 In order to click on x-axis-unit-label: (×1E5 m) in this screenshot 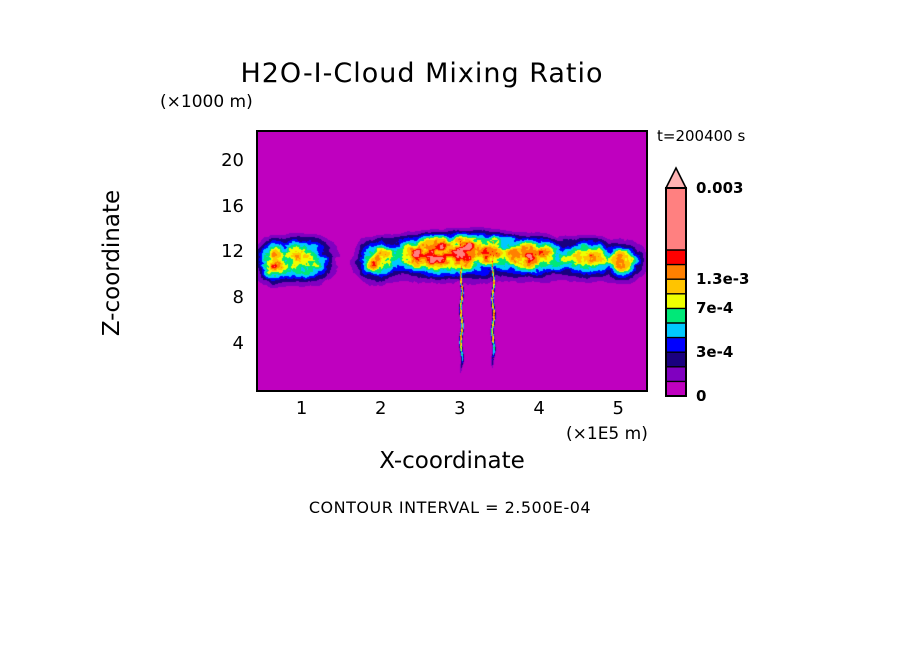, I will do `click(607, 434)`.